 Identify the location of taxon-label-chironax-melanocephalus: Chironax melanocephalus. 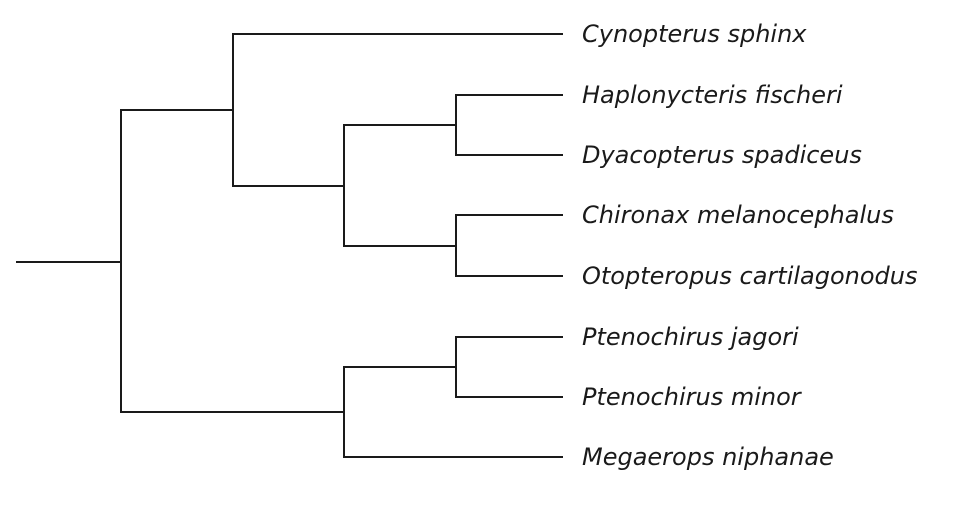
(738, 215).